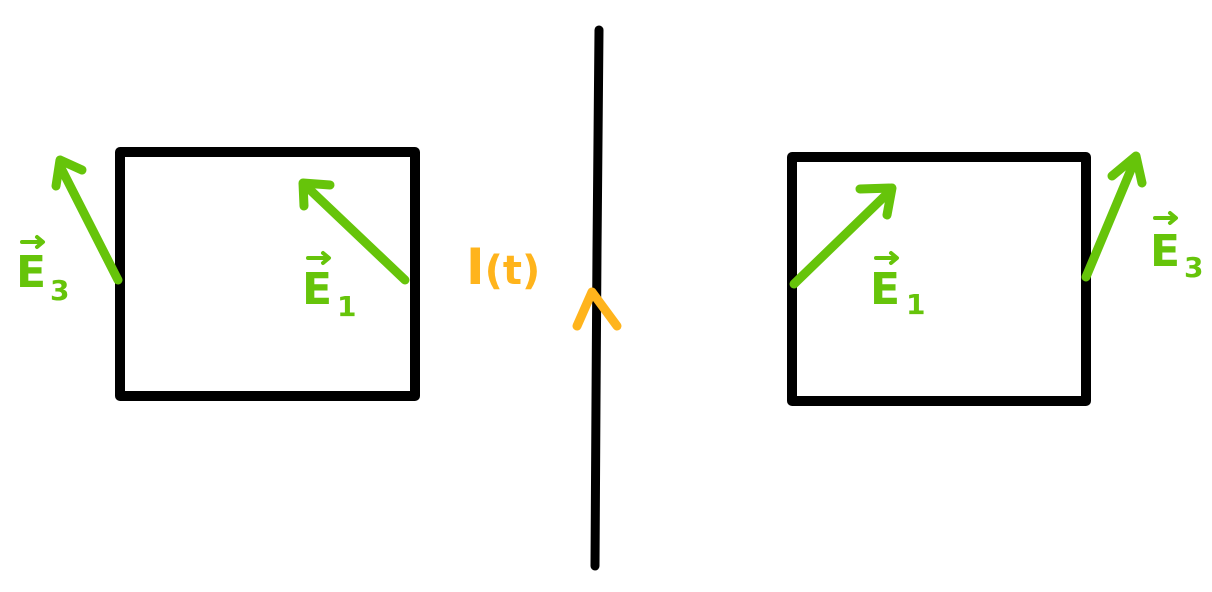 The height and width of the screenshot is (592, 1212). Describe the element at coordinates (317, 289) in the screenshot. I see `left-e1-letter: E` at that location.